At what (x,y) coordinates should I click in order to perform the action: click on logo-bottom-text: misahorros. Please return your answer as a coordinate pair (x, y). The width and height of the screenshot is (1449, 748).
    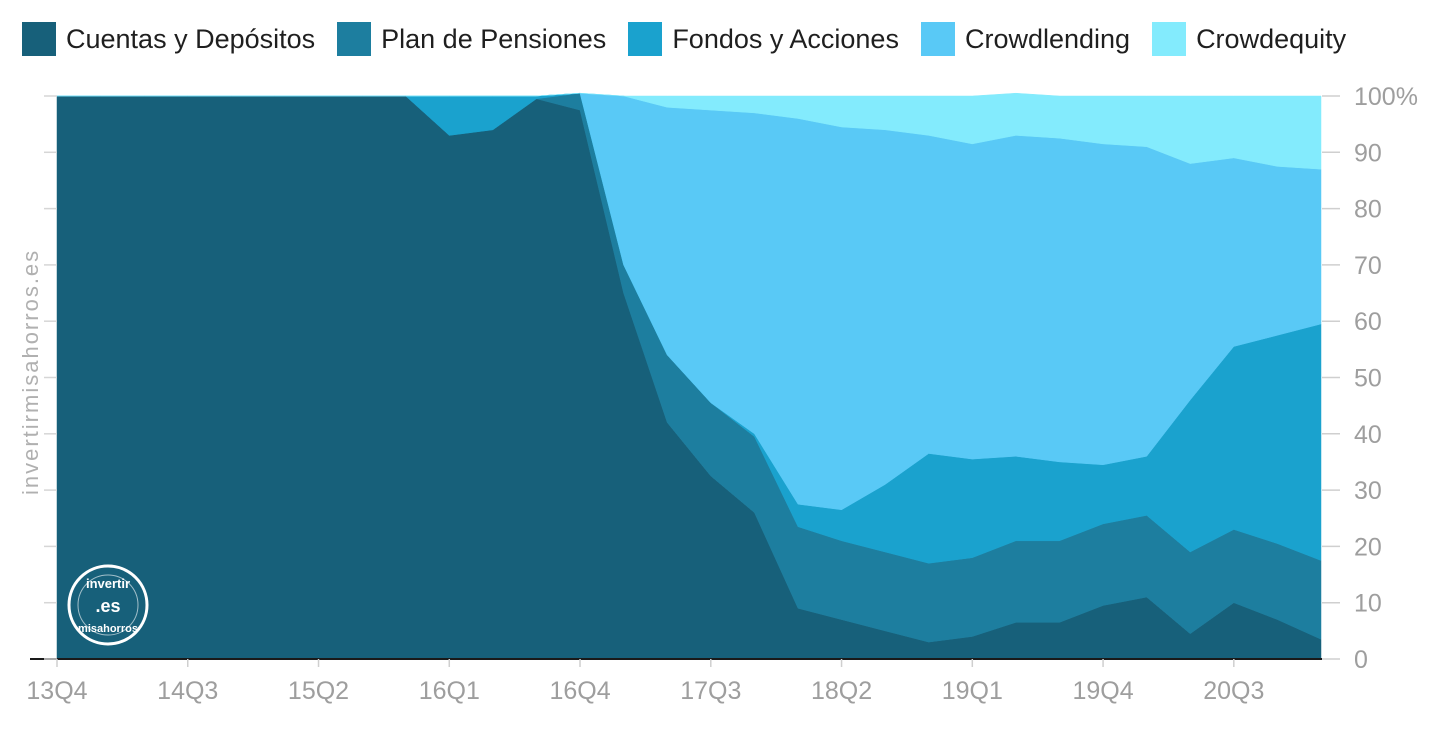
    Looking at the image, I should click on (108, 629).